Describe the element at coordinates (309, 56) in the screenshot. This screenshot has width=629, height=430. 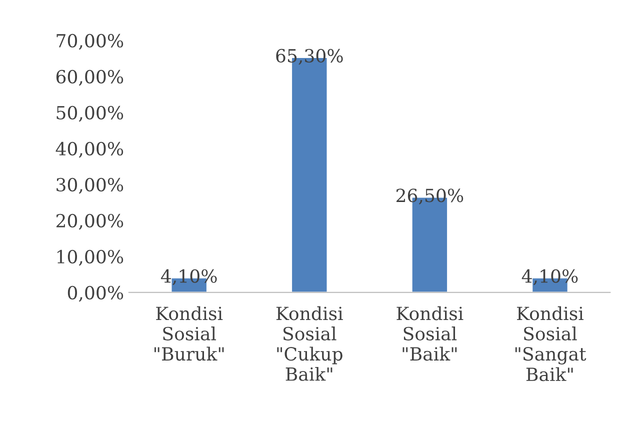
I see `data-label: 65,30%` at that location.